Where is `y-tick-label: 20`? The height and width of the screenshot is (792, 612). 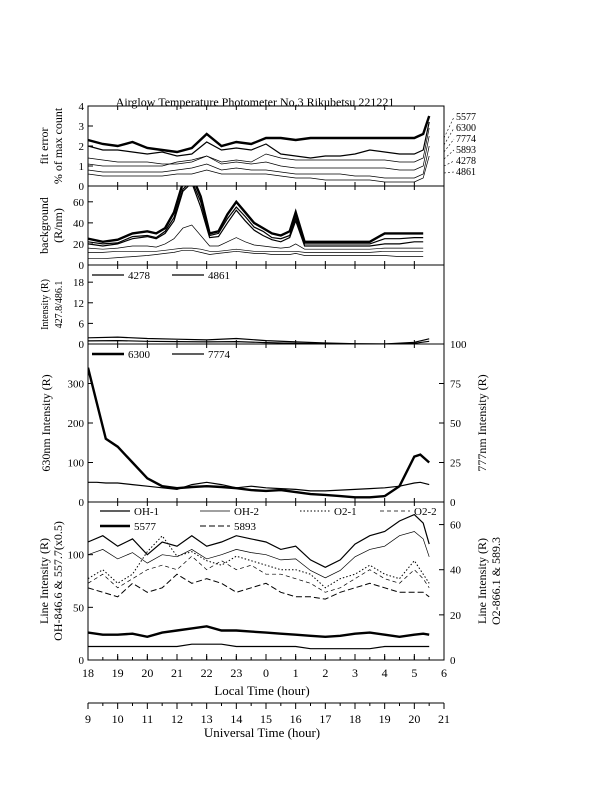
y-tick-label: 20 is located at coordinates (79, 245).